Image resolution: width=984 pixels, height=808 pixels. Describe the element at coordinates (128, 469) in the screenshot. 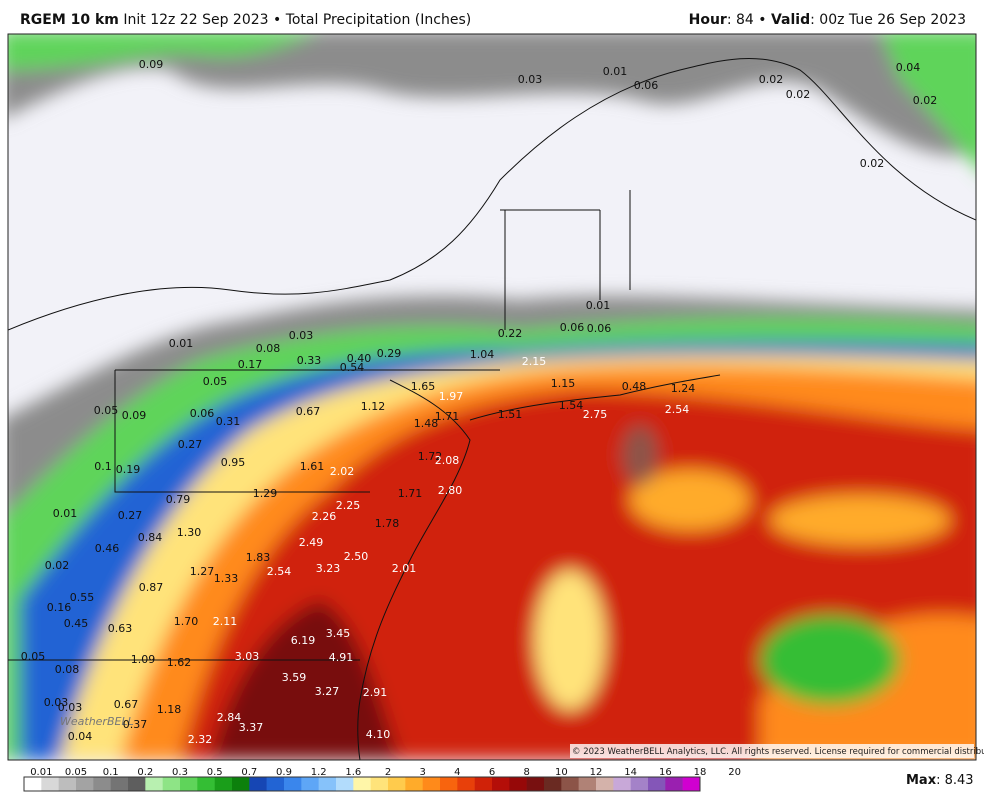

I see `precip-label: 0.19` at that location.